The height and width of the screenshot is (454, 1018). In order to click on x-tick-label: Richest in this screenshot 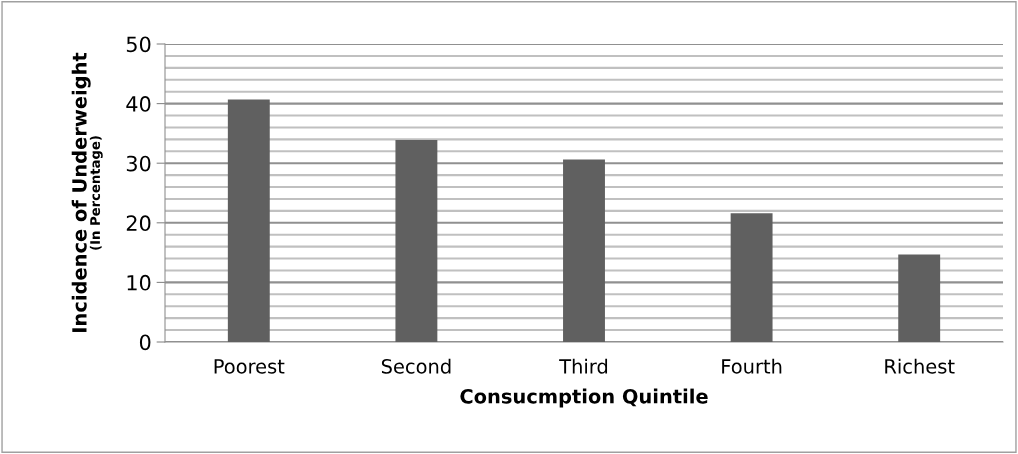, I will do `click(920, 366)`.